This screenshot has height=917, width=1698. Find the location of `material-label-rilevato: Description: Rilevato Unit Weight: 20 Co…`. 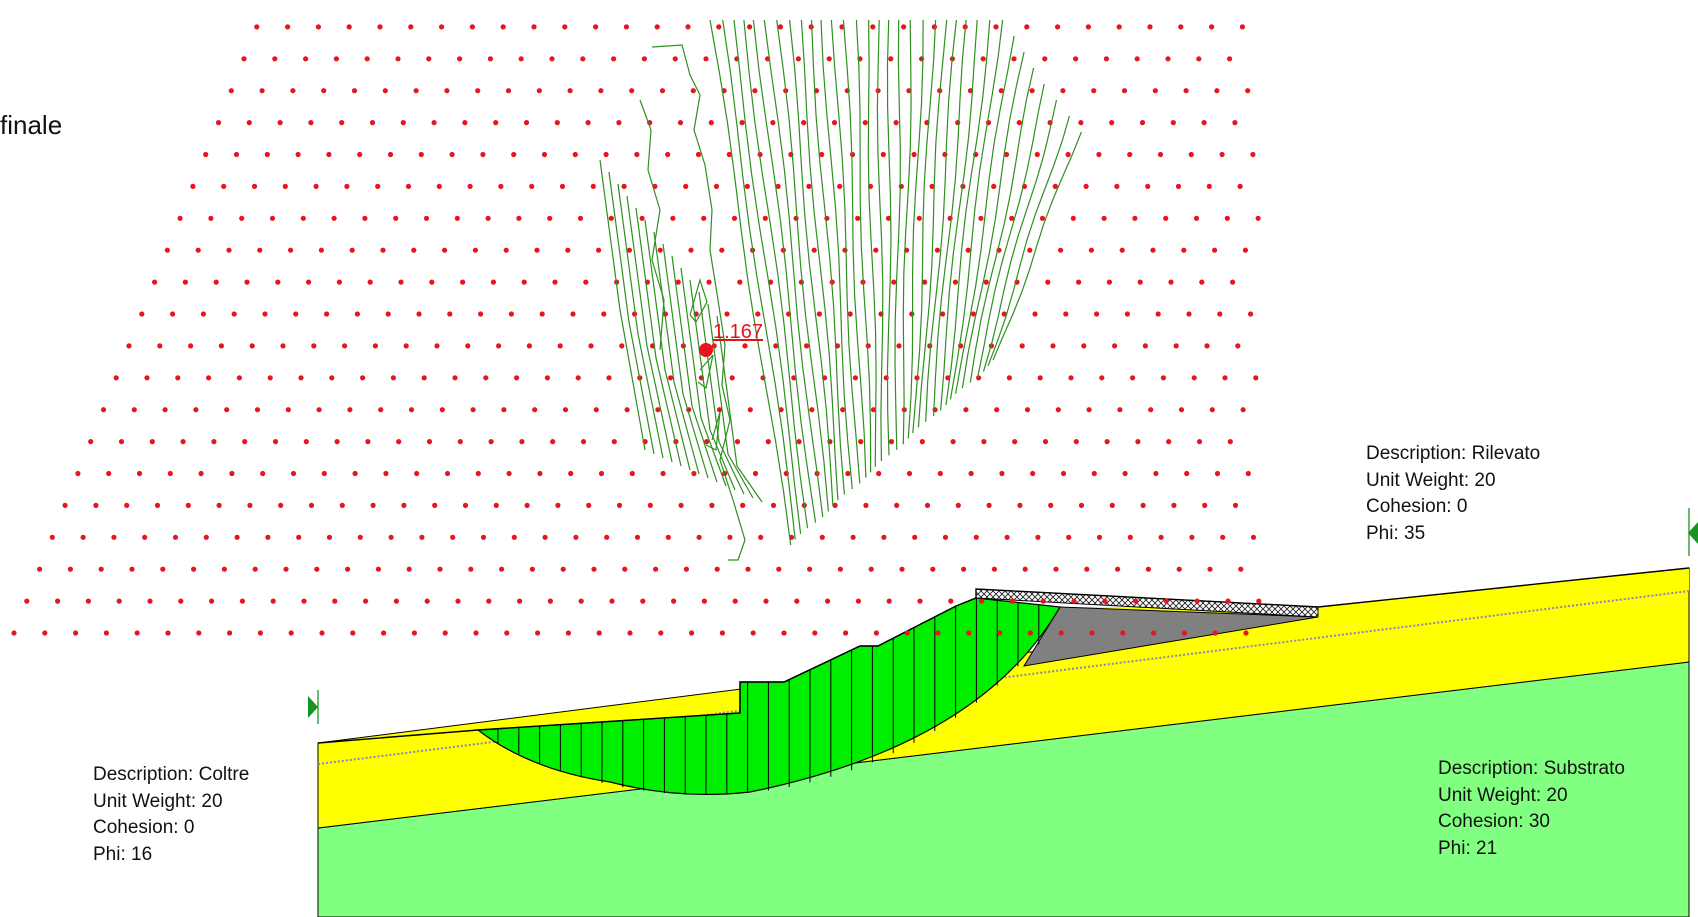

material-label-rilevato: Description: Rilevato Unit Weight: 20 Co… is located at coordinates (1453, 494).